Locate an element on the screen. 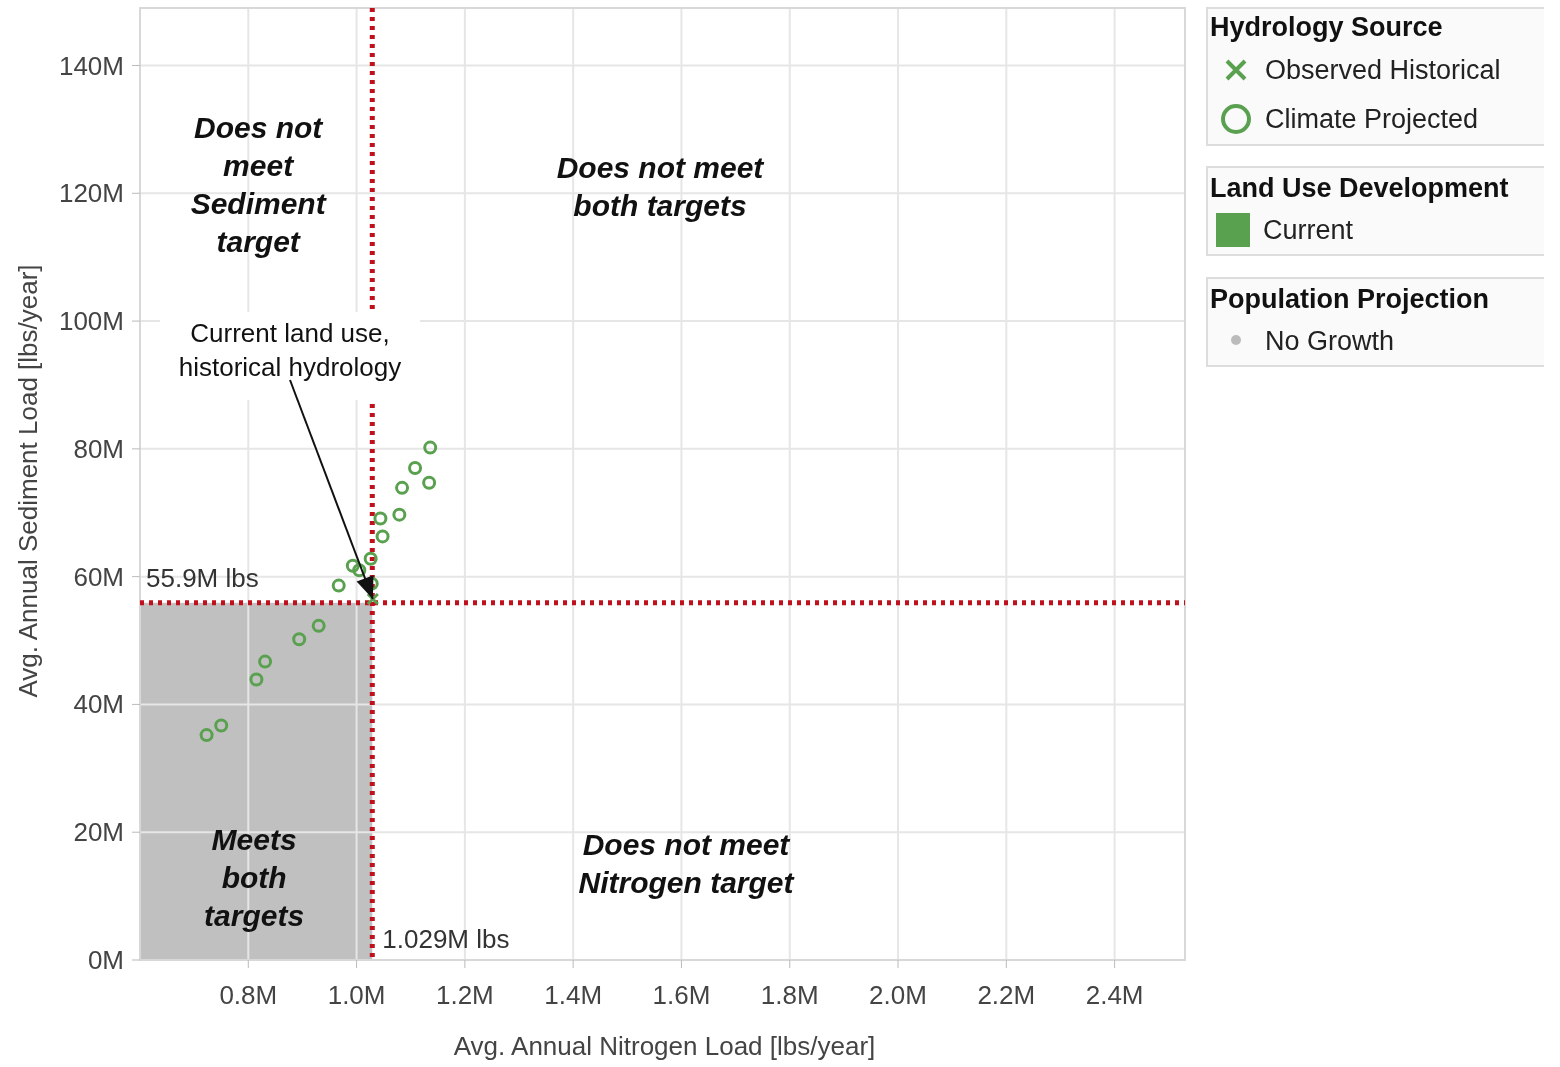  legend-label: Observed Historical is located at coordinates (1383, 70).